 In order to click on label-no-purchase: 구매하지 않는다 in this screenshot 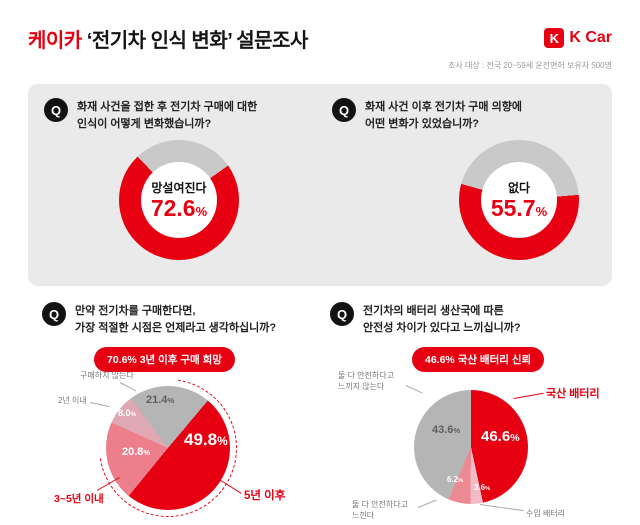, I will do `click(107, 375)`.